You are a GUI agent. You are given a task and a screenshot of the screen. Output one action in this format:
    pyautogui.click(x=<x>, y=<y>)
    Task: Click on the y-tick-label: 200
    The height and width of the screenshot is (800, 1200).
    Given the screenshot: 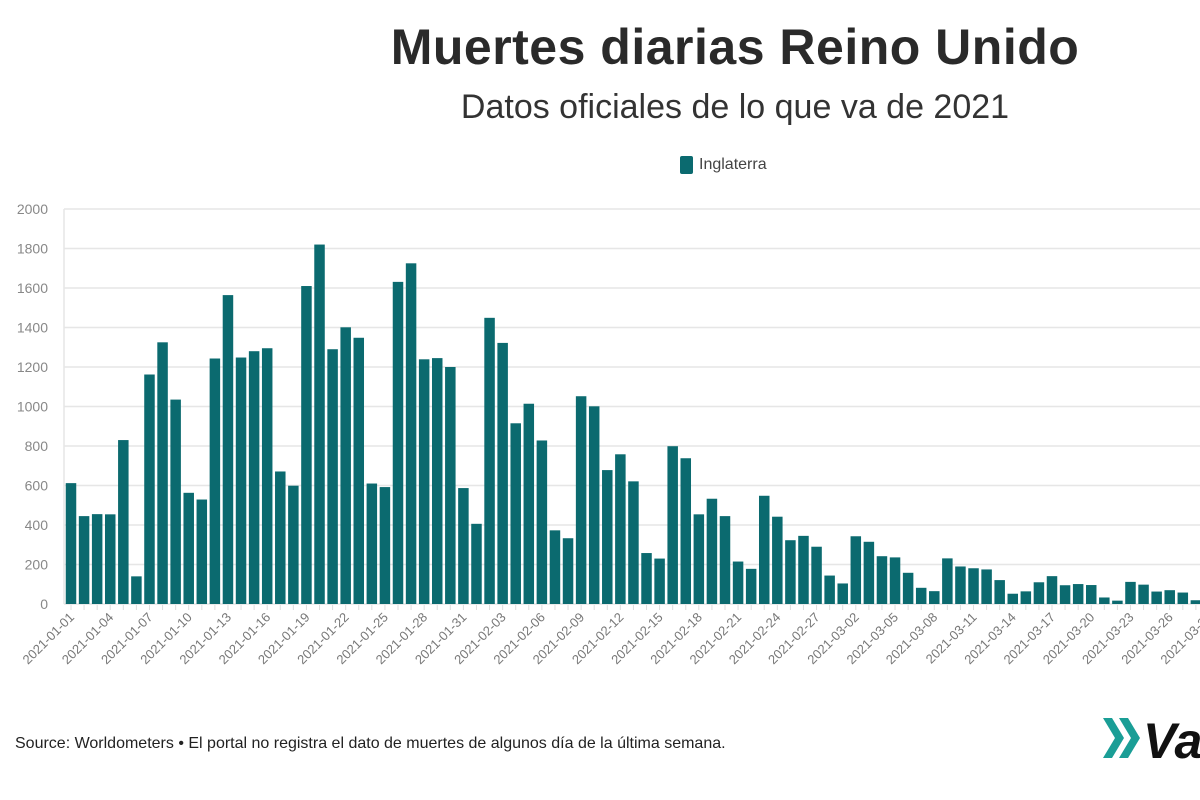 What is the action you would take?
    pyautogui.click(x=37, y=565)
    